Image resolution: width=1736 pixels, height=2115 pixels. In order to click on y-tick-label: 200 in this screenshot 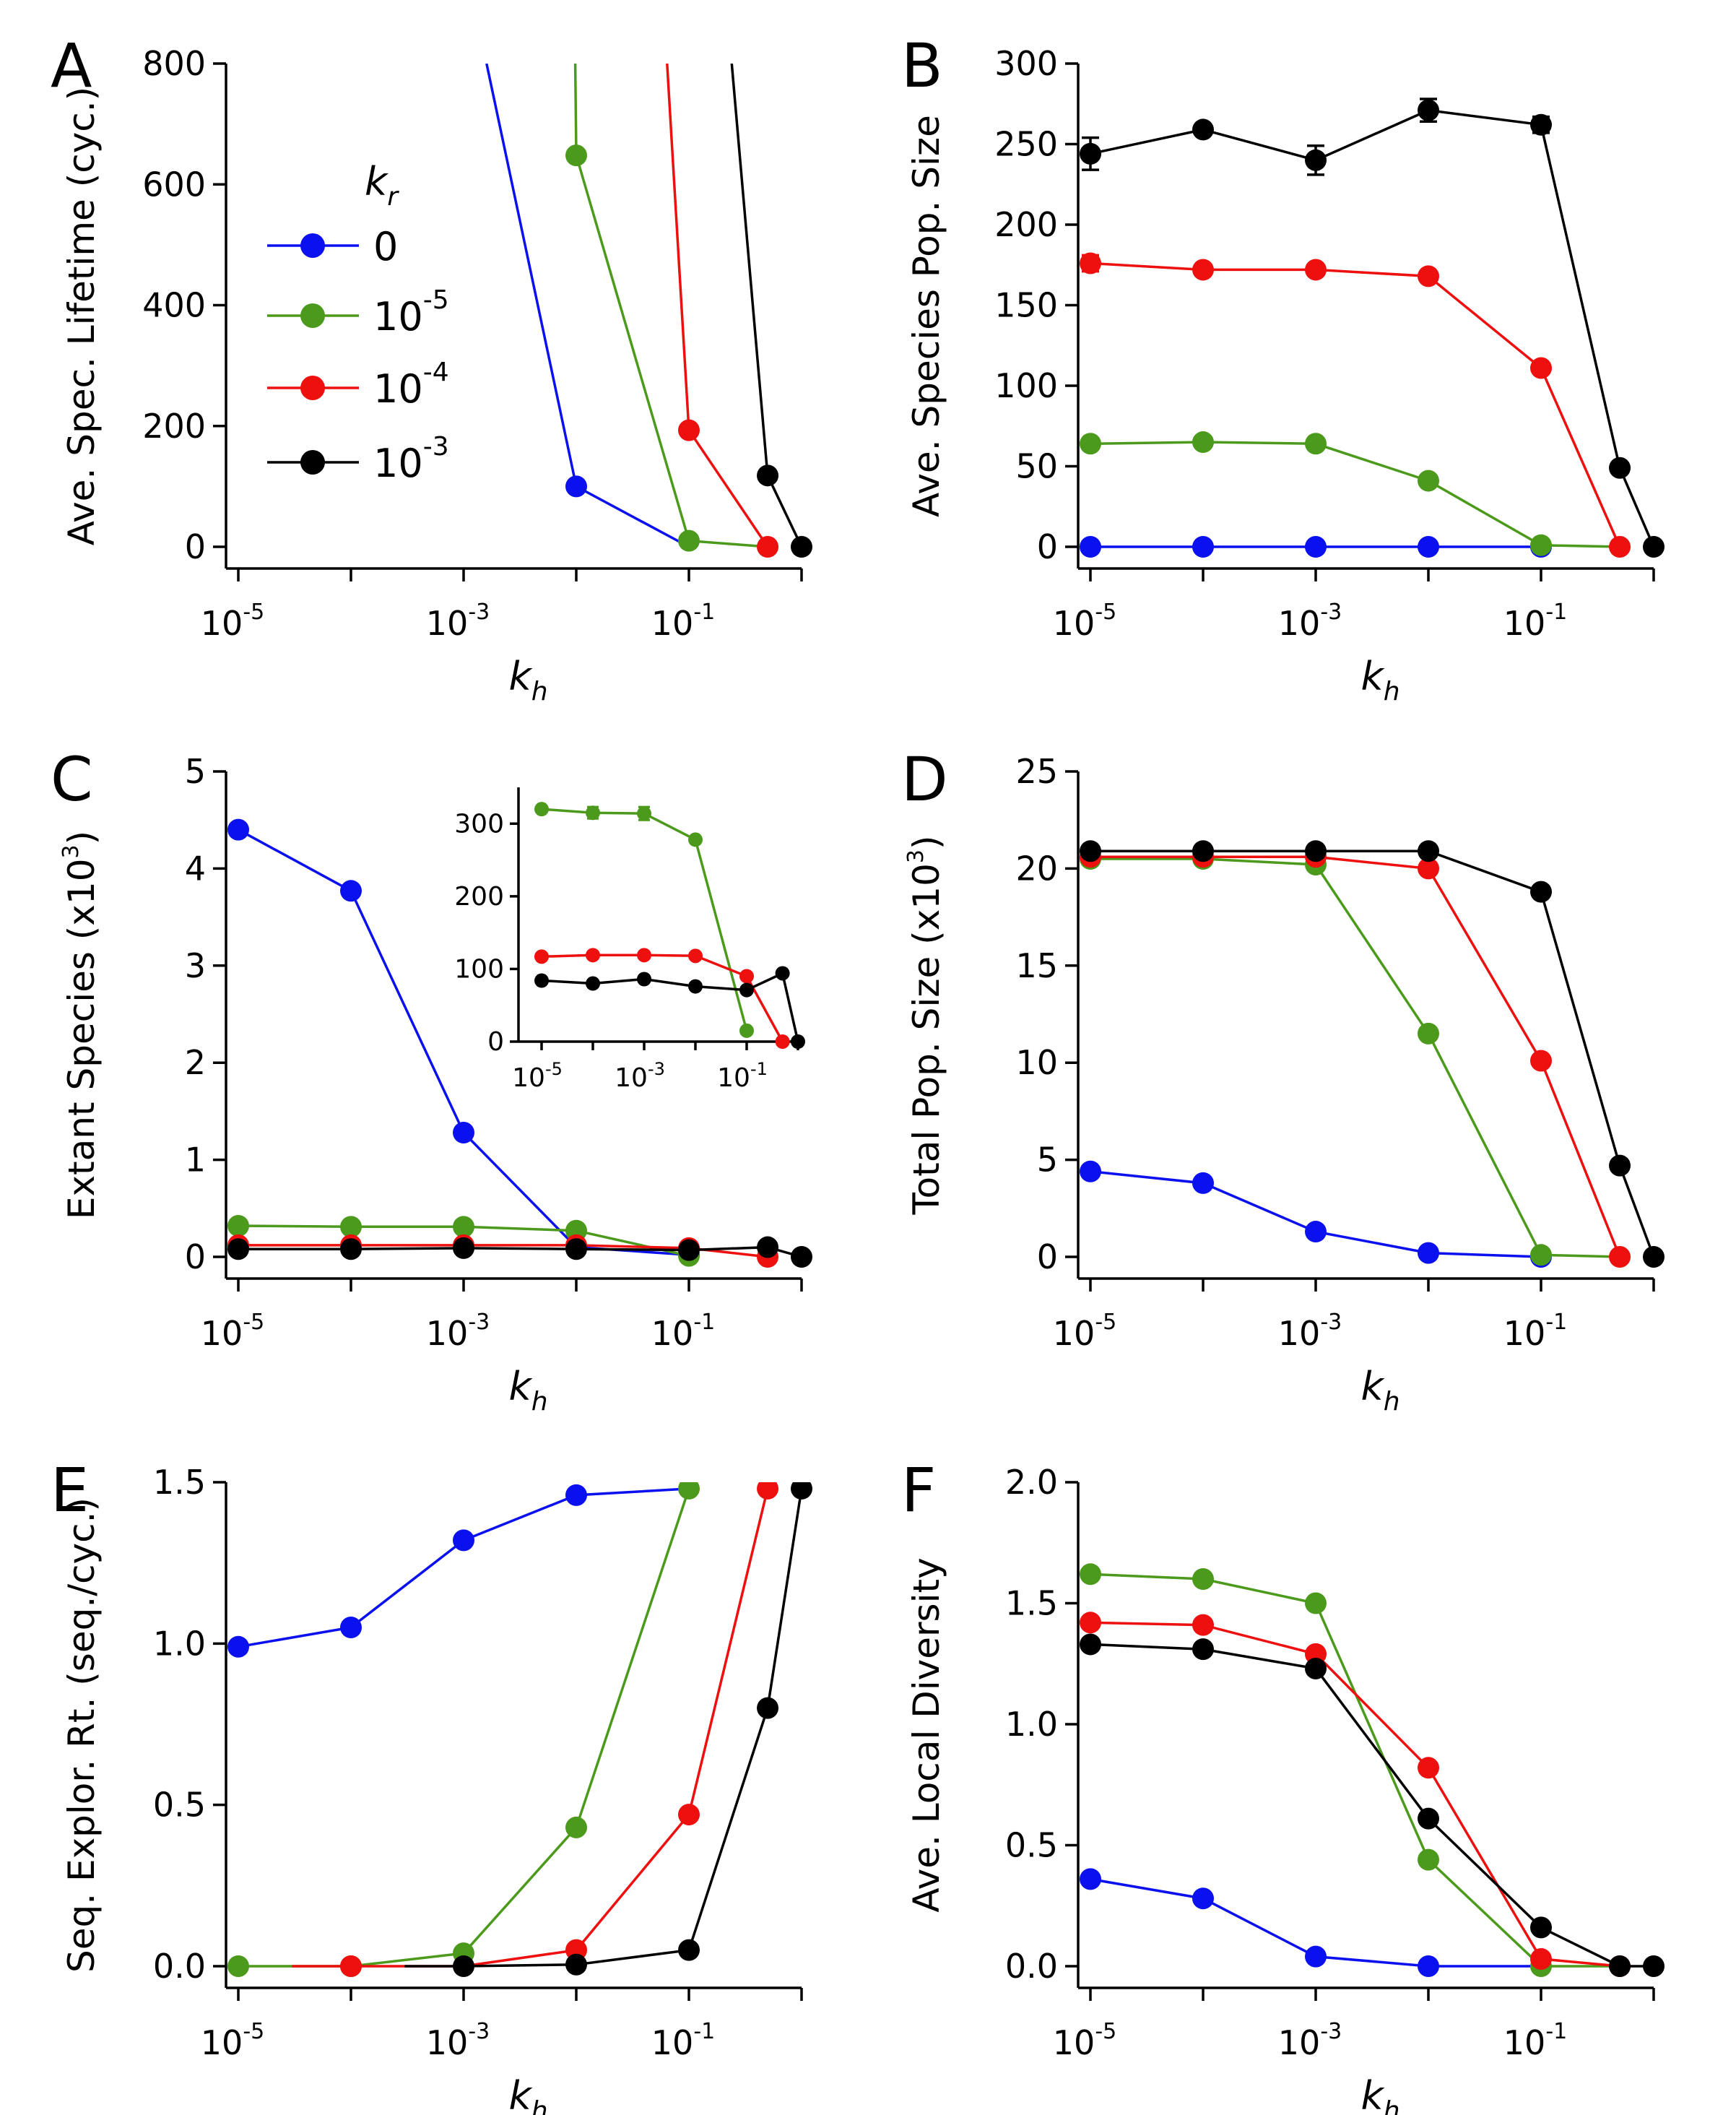, I will do `click(1026, 224)`.